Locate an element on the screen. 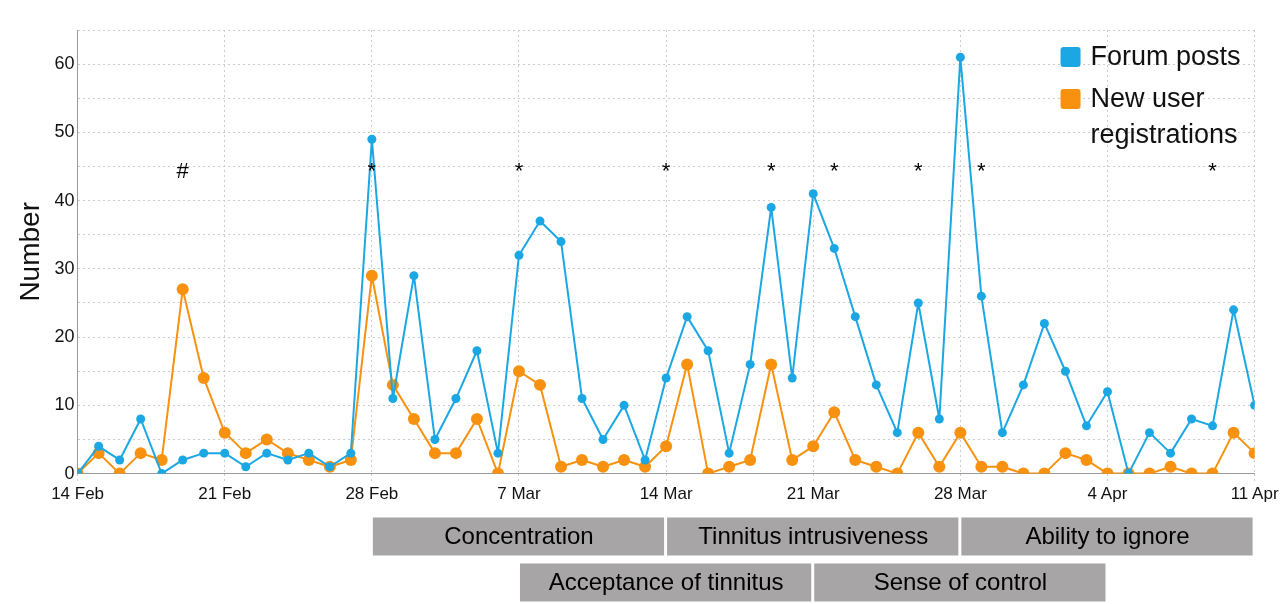 This screenshot has width=1282, height=604. text: Ability to ignore is located at coordinates (1107, 536).